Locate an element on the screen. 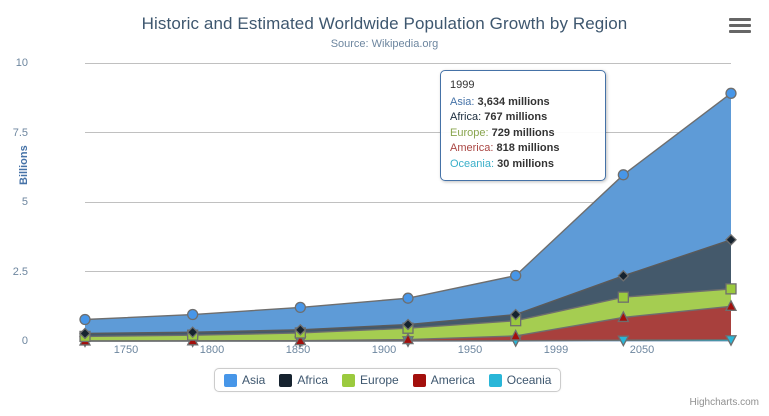  tooltip-series-value: 729 millions is located at coordinates (523, 132).